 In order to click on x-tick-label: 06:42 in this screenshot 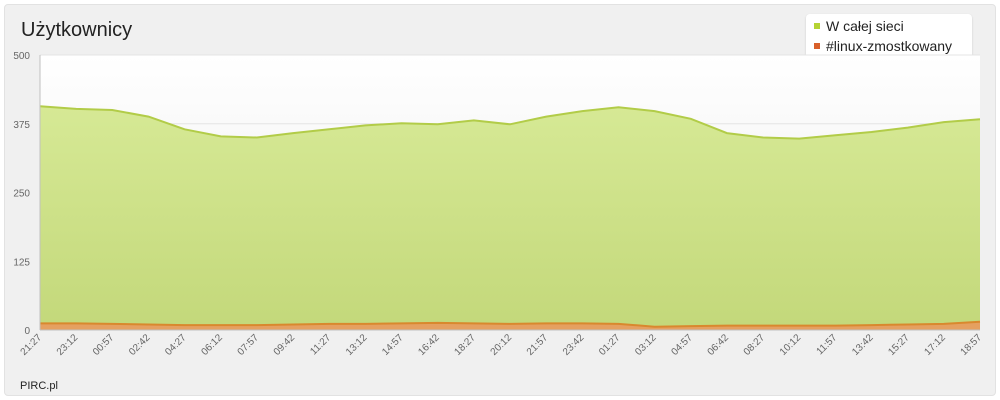, I will do `click(719, 345)`.